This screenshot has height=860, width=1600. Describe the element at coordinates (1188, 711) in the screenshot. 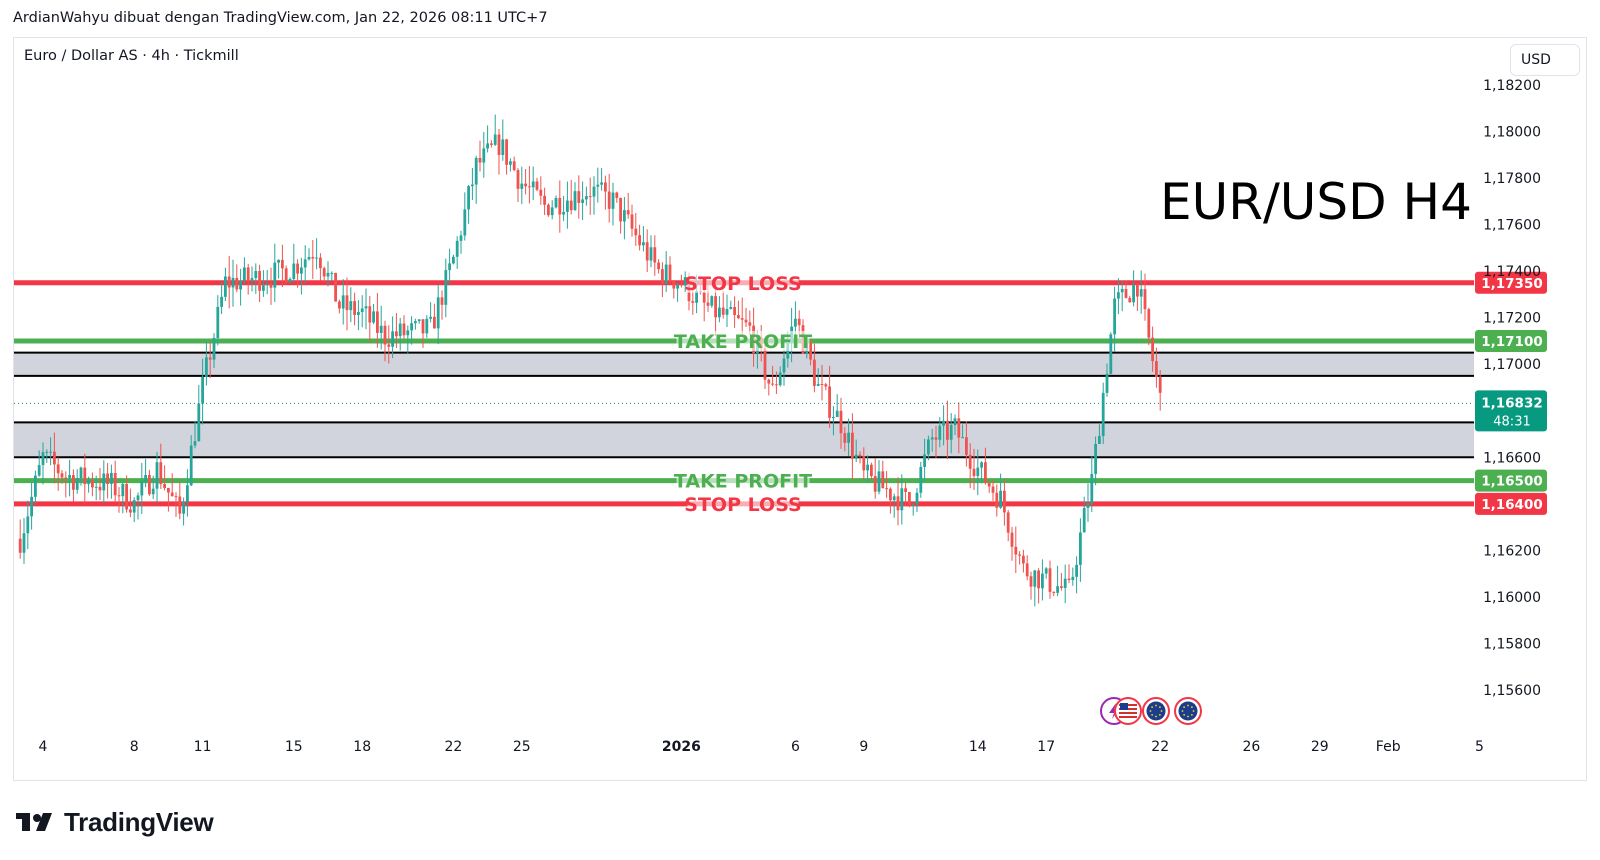

I see `eu-flag-icon` at that location.